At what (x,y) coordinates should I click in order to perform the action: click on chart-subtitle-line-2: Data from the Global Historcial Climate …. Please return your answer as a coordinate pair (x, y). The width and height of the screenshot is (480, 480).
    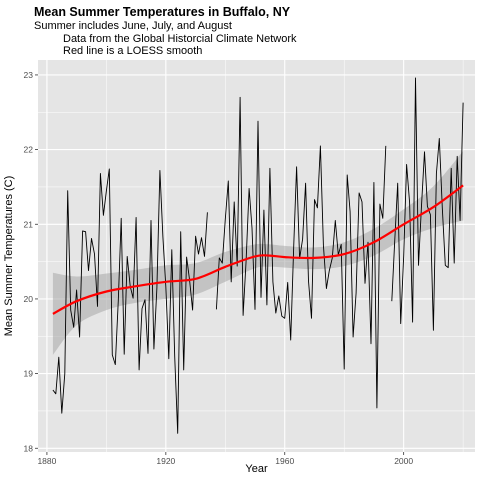
    Looking at the image, I should click on (180, 38).